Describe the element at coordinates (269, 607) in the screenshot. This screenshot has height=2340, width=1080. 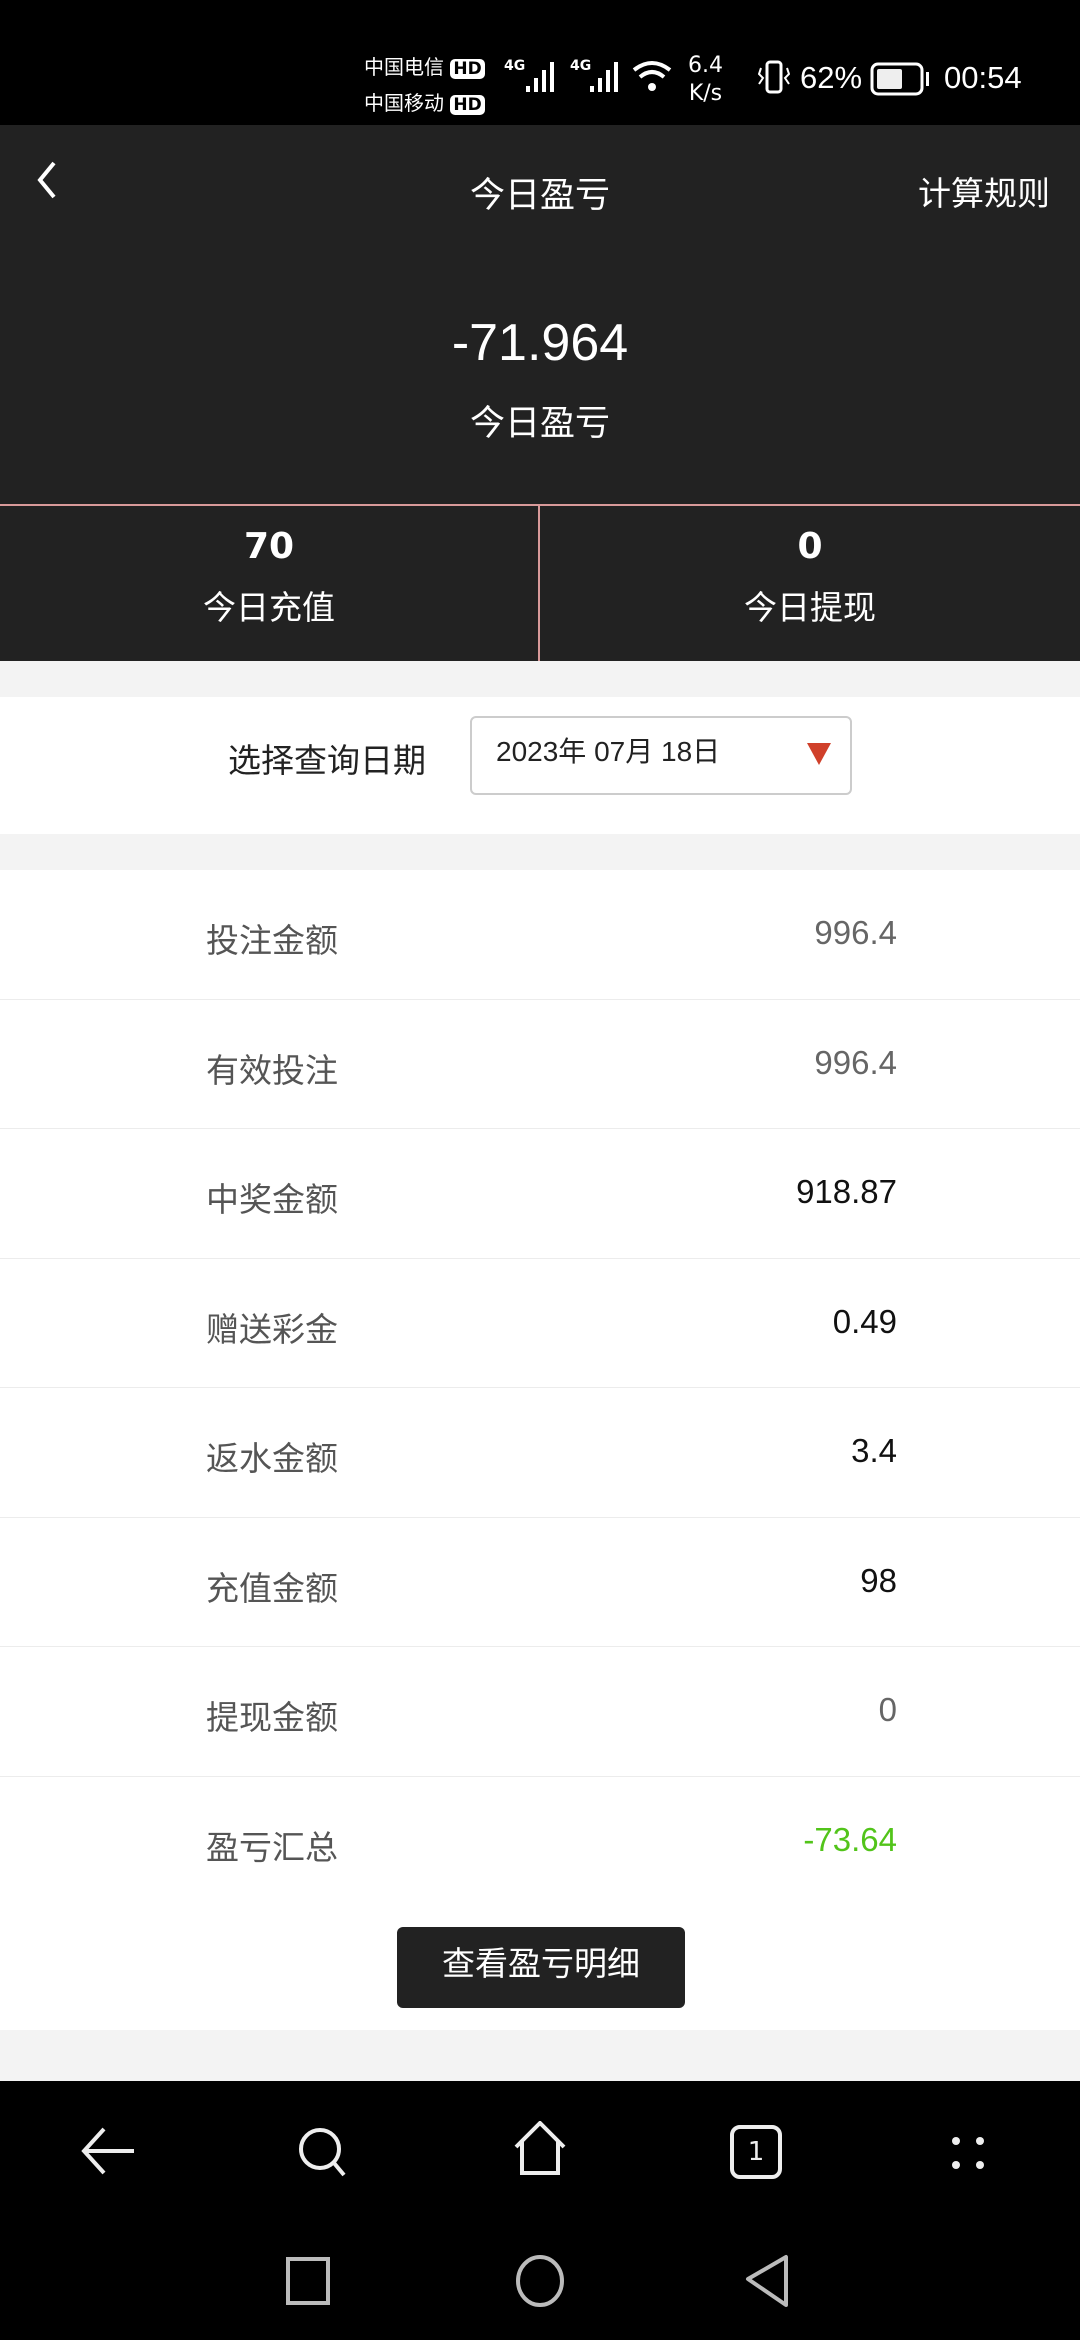
I see `stat-label: 今日充值` at that location.